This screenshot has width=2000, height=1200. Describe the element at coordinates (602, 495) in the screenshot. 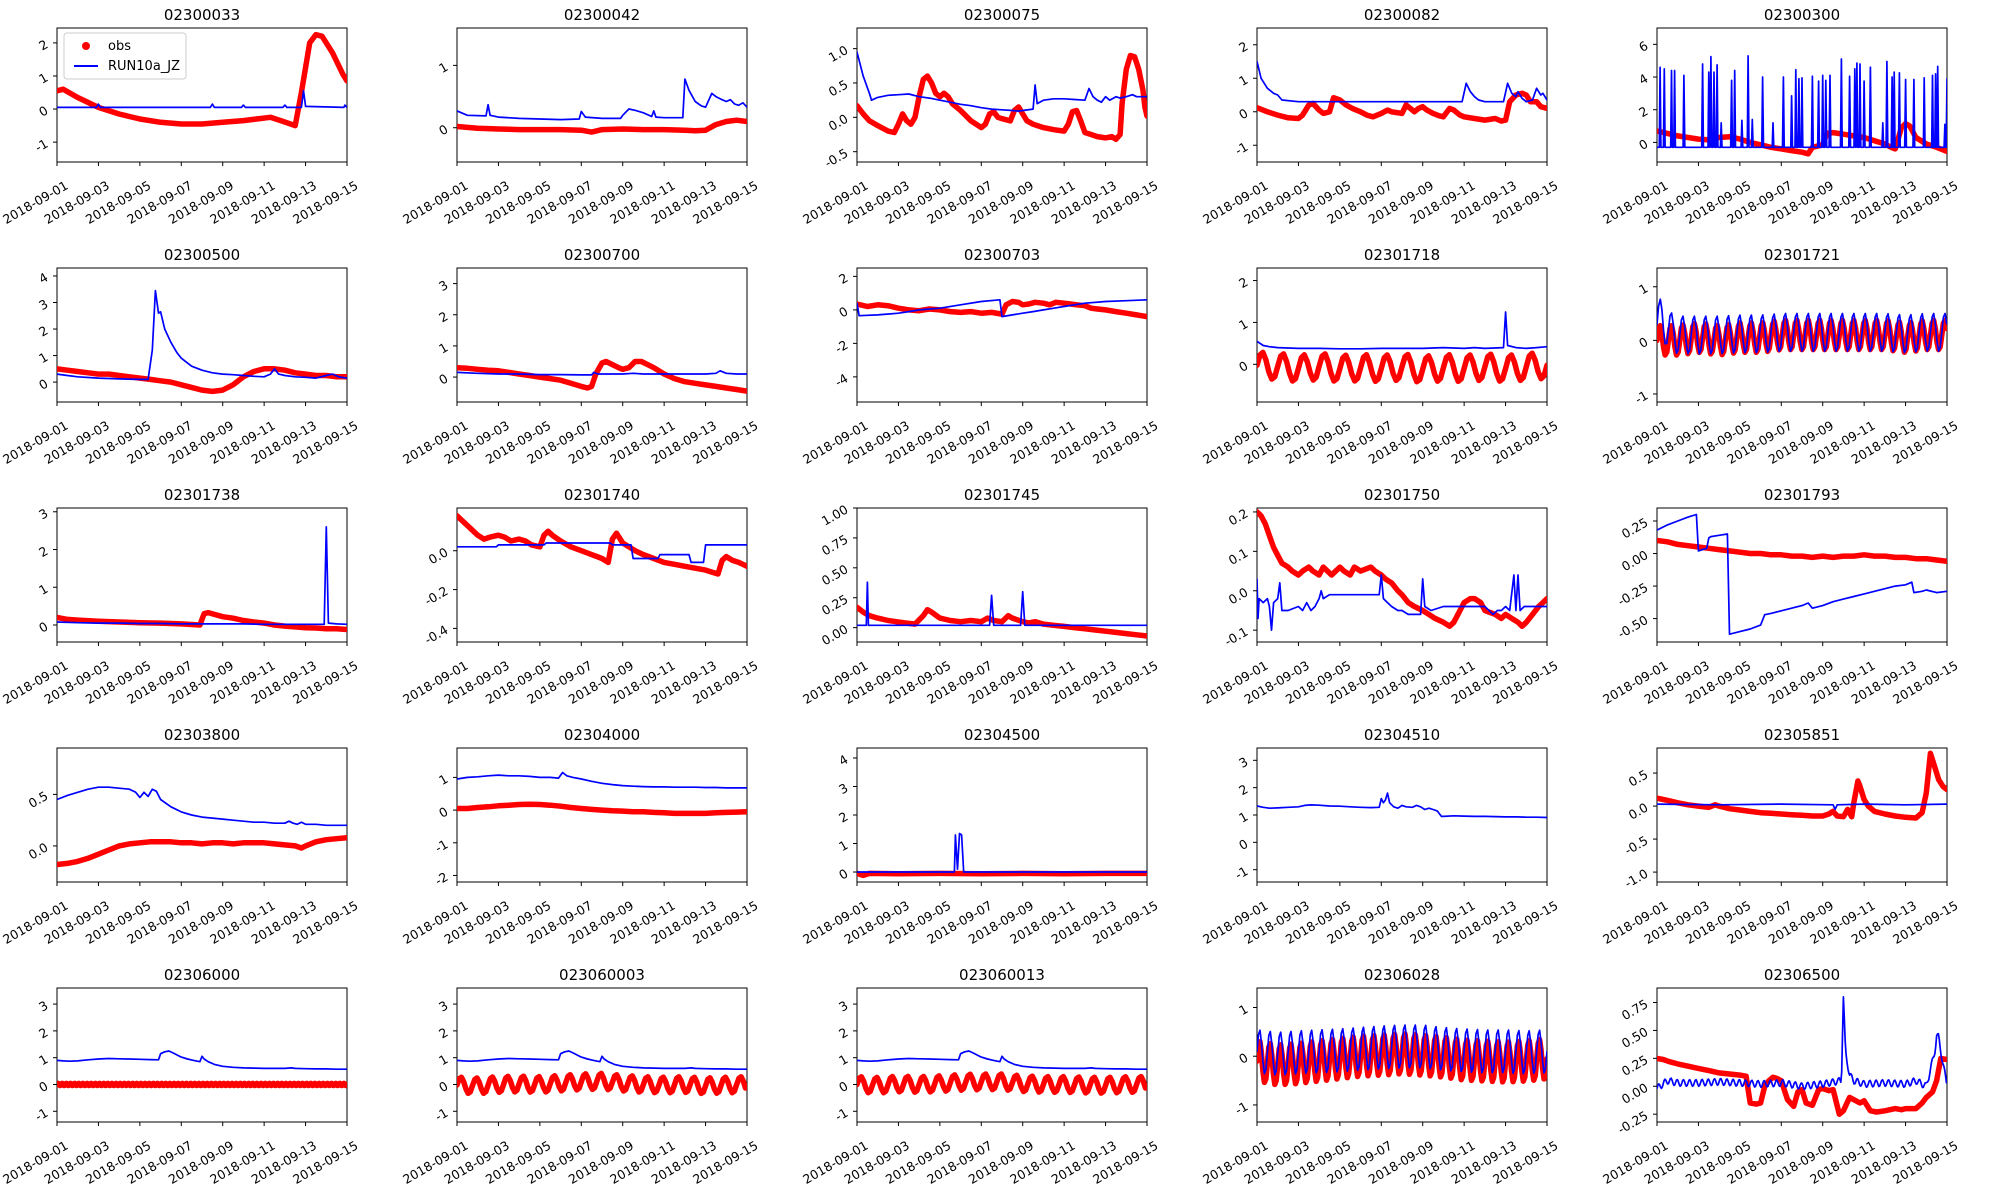

I see `chart-title: 02301740` at that location.